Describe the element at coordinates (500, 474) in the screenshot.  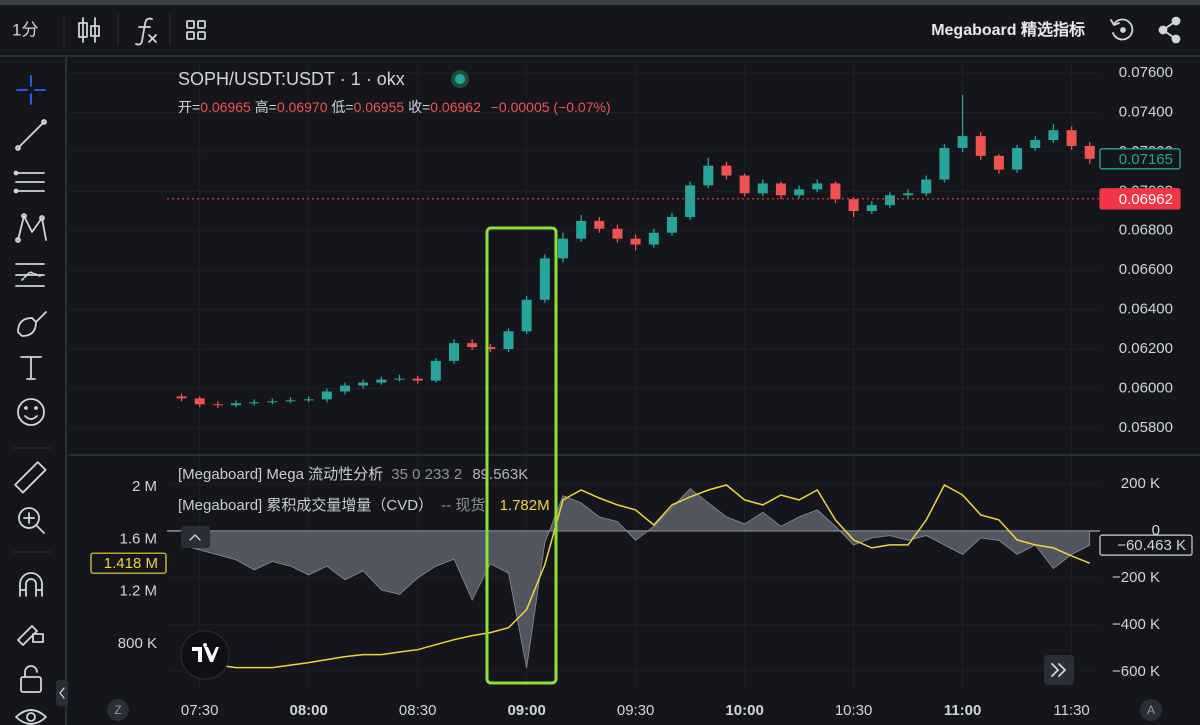
I see `legend-value: 89.563K` at that location.